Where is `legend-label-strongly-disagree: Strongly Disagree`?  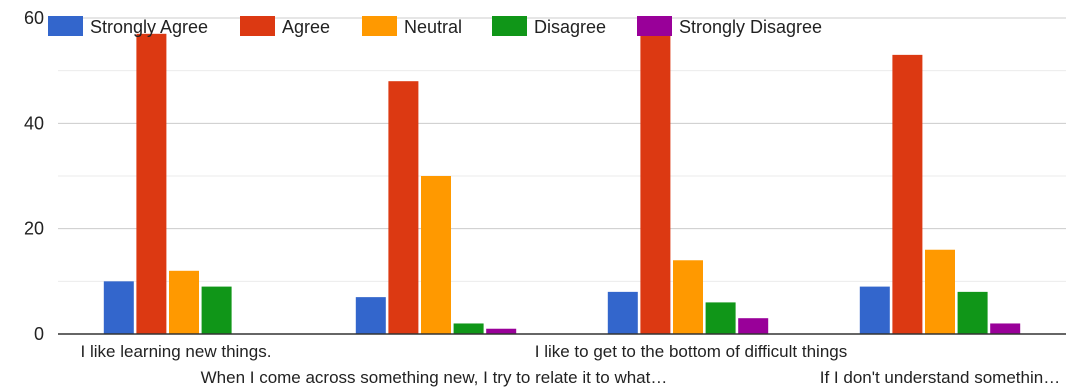 legend-label-strongly-disagree: Strongly Disagree is located at coordinates (750, 27).